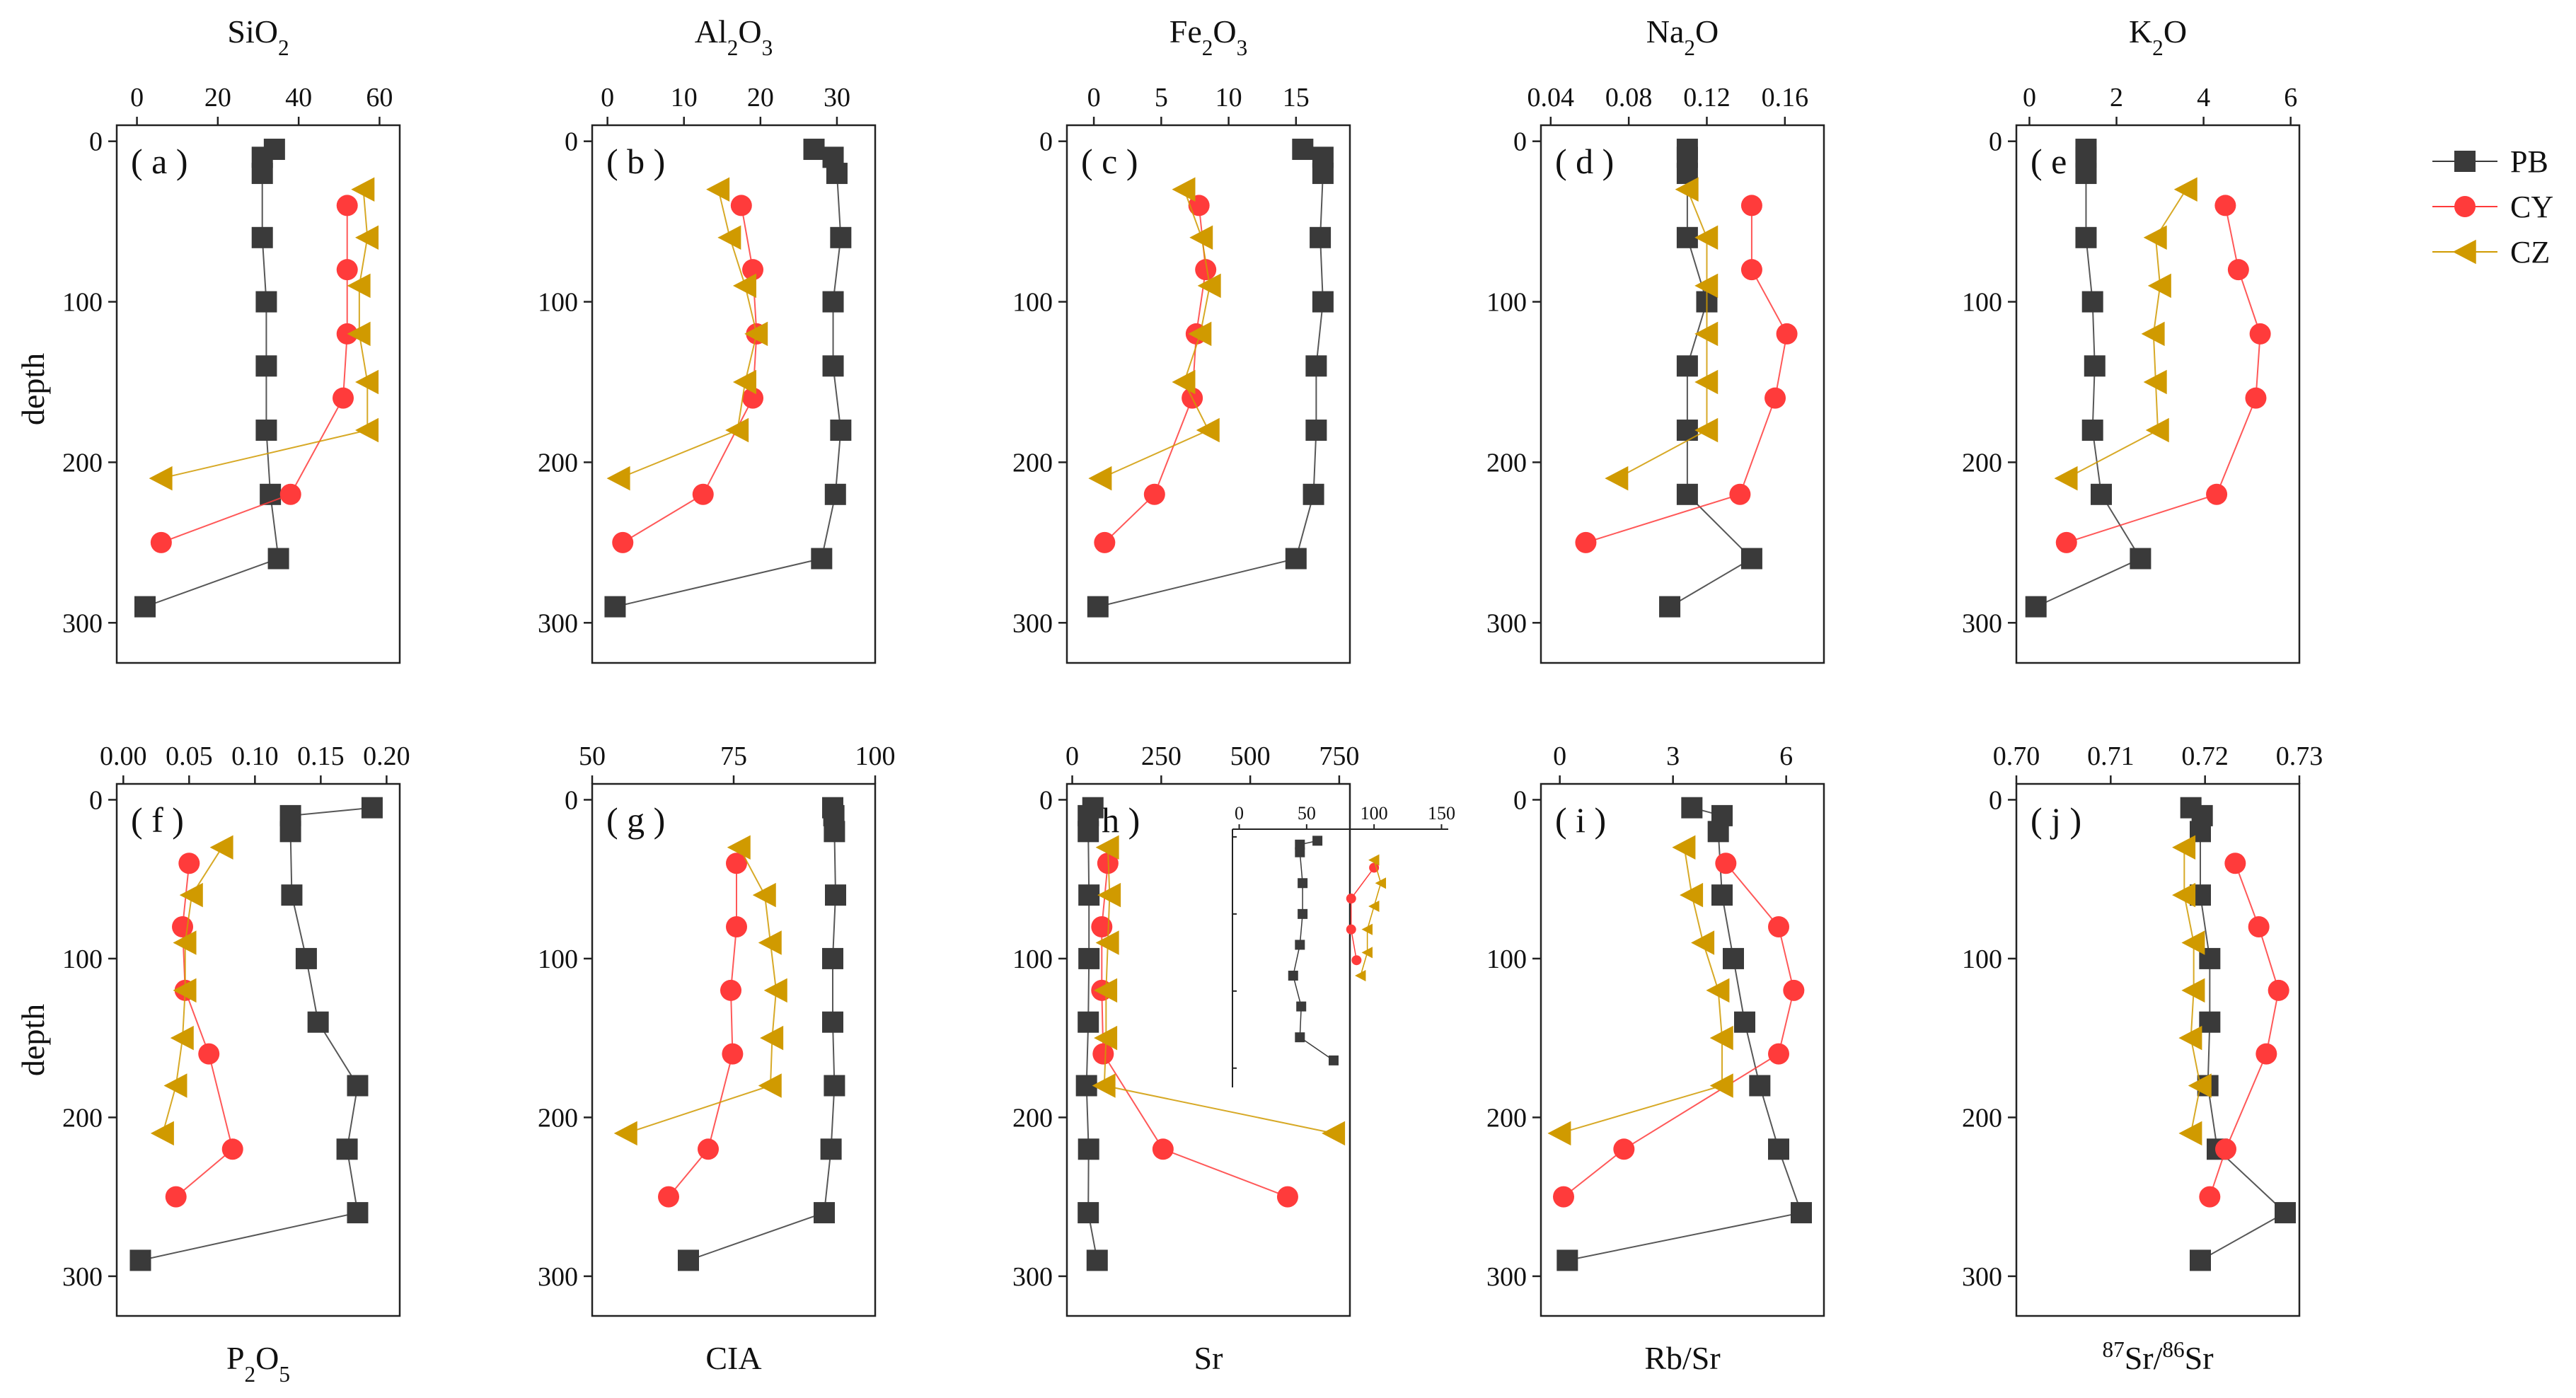  Describe the element at coordinates (1507, 623) in the screenshot. I see `y-tick-label-d: 300` at that location.